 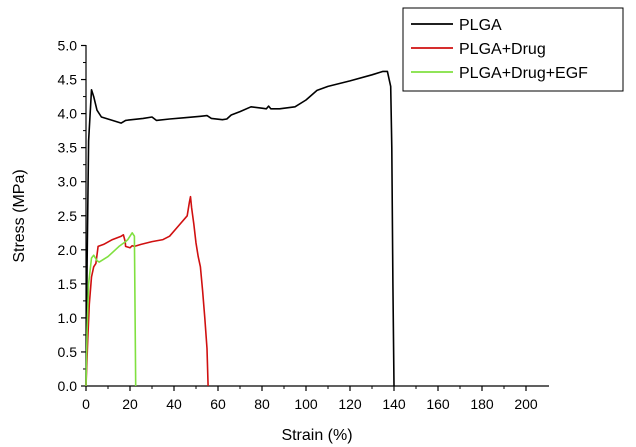 I want to click on y-tick-label: 2.5, so click(x=68, y=216).